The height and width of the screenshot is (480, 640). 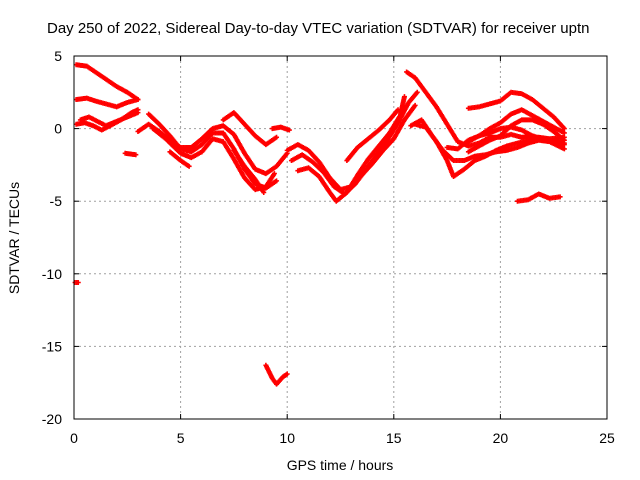 What do you see at coordinates (501, 438) in the screenshot?
I see `x-tick-label: 20` at bounding box center [501, 438].